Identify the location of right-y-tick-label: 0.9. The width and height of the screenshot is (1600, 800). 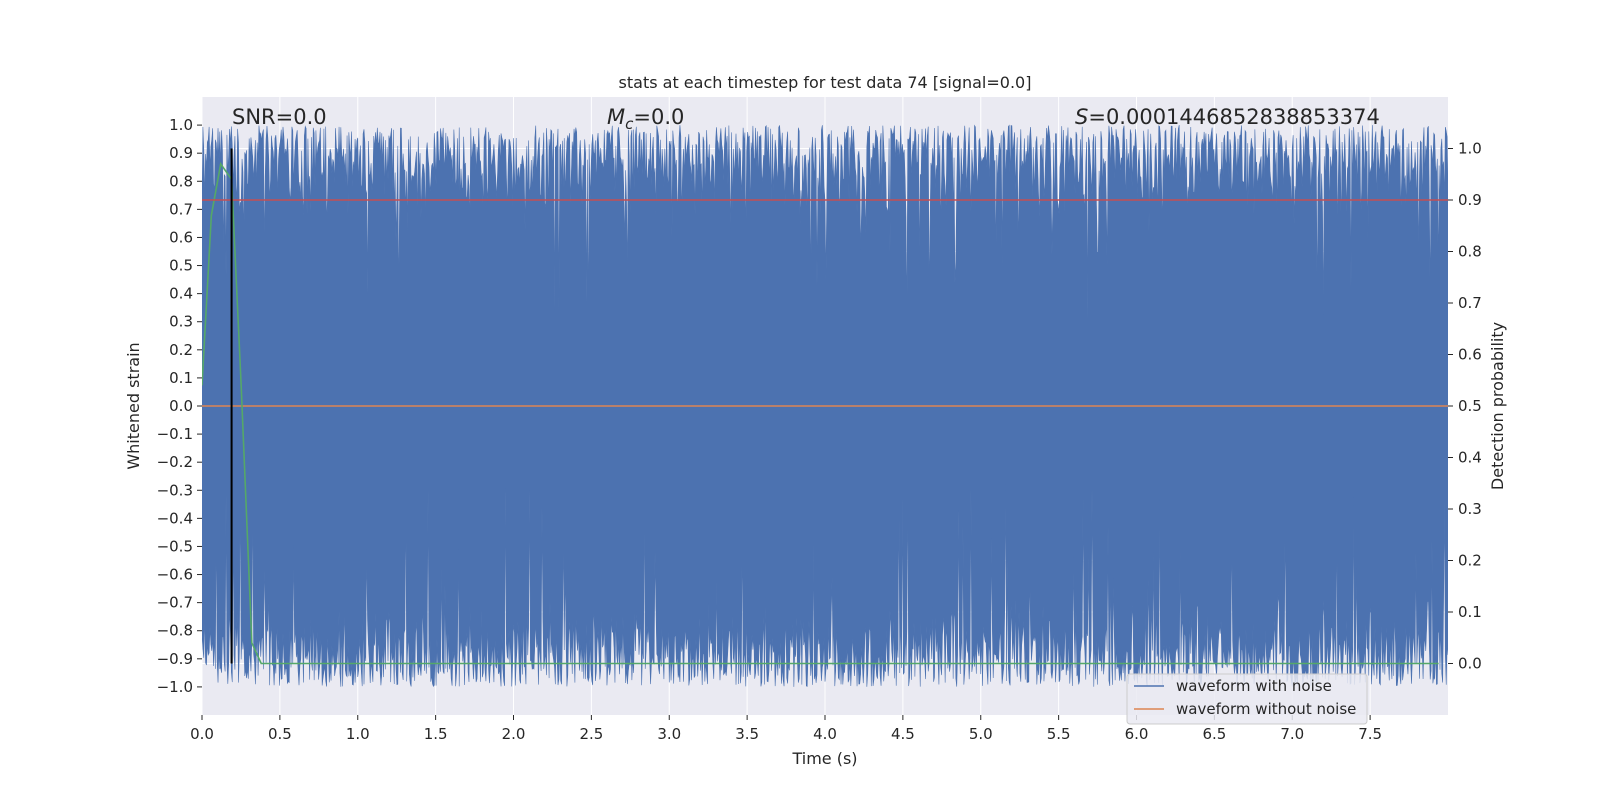
(1470, 200).